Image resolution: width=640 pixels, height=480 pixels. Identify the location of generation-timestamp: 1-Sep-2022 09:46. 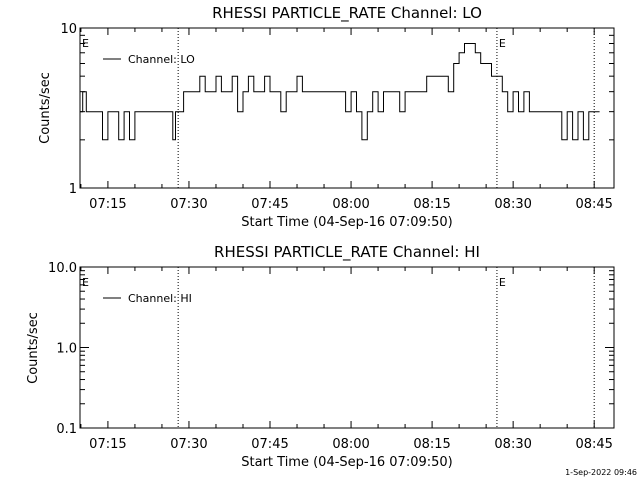
(601, 472).